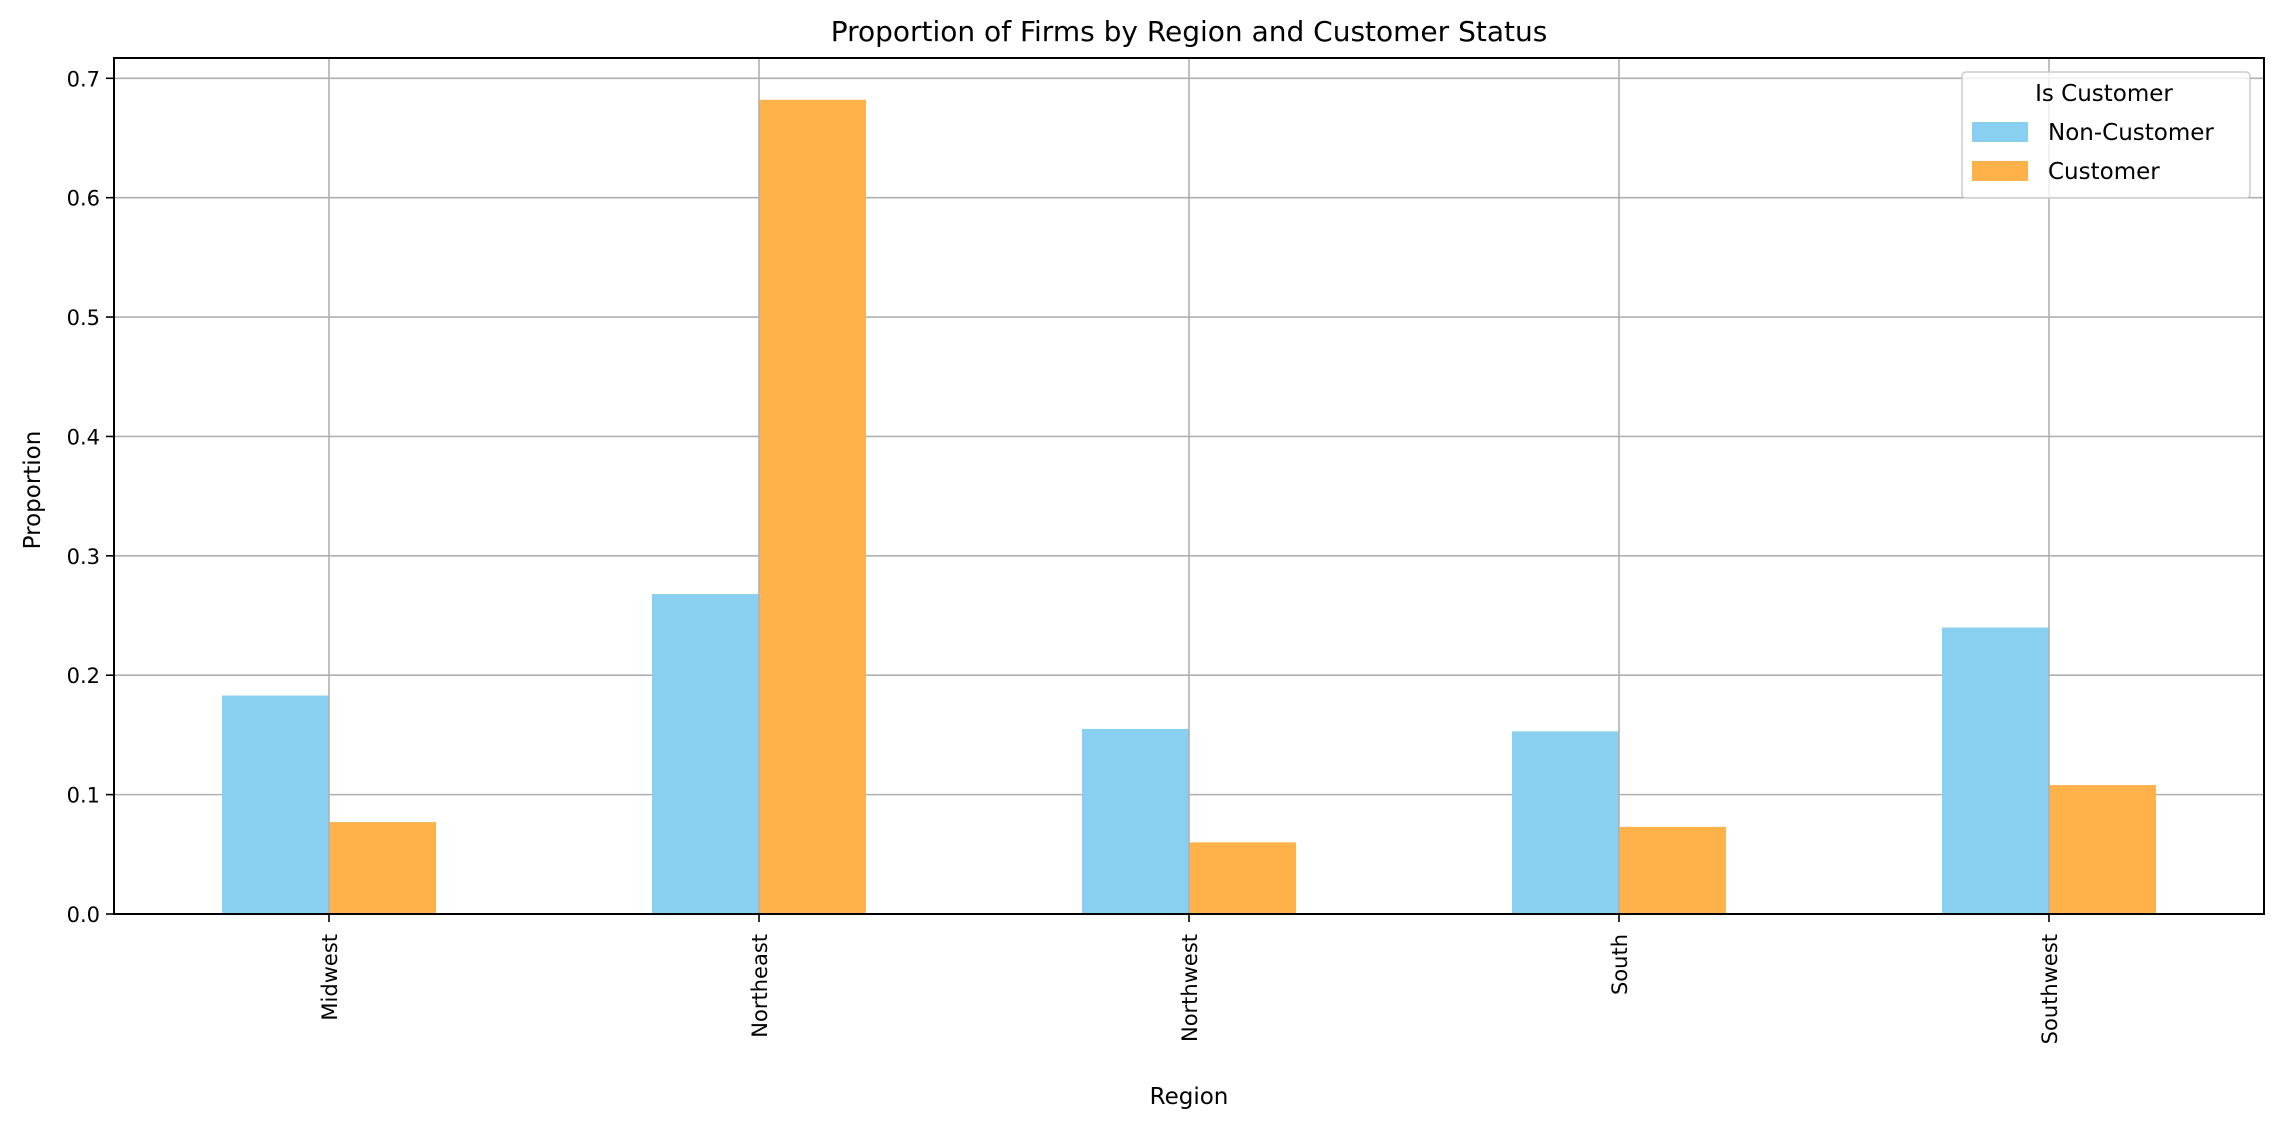  What do you see at coordinates (705, 754) in the screenshot?
I see `bar-non-customer-northeast` at bounding box center [705, 754].